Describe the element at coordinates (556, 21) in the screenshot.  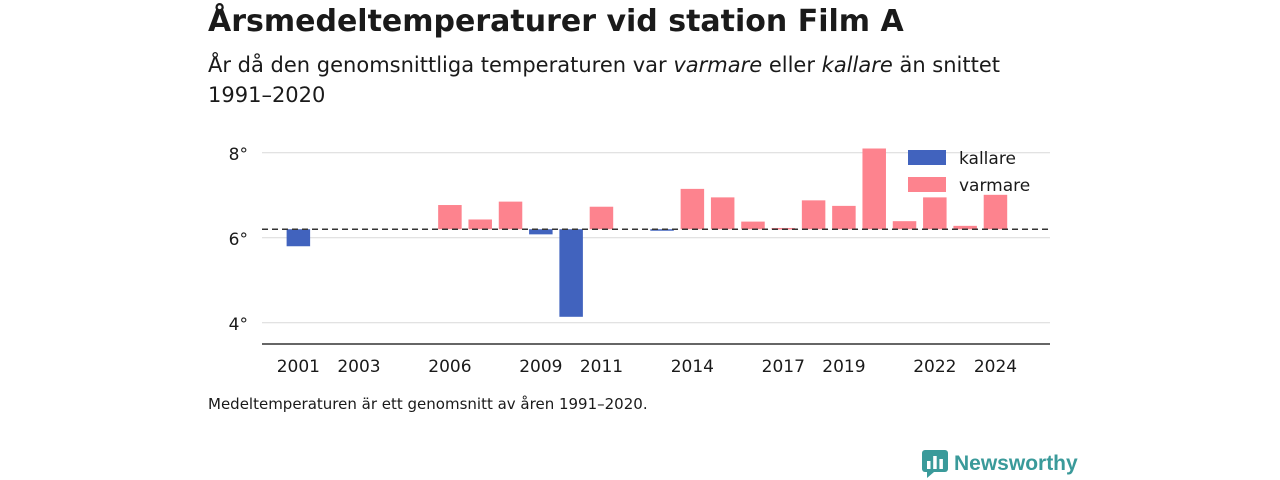
I see `chart-title: Årsmedeltemperaturer vid station Film A` at that location.